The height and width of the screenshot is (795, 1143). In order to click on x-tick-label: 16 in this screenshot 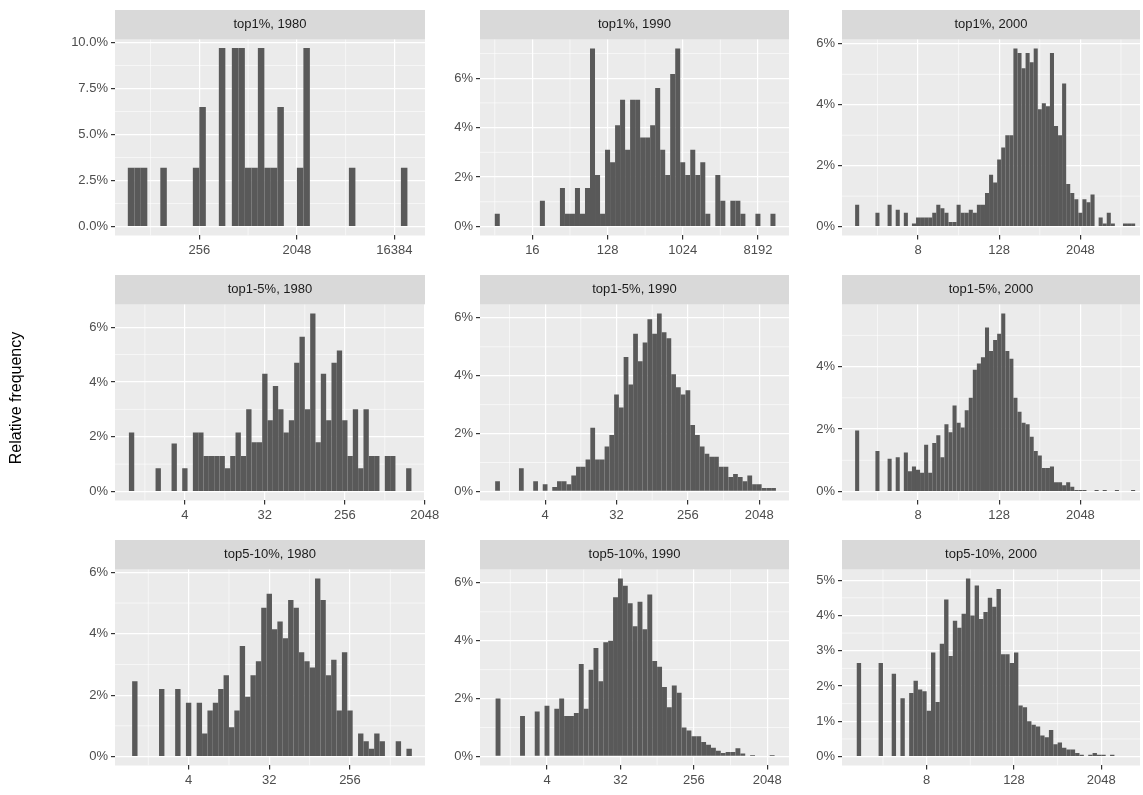, I will do `click(532, 249)`.